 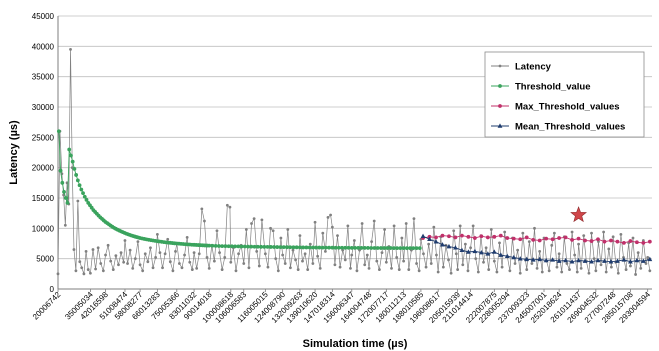 What do you see at coordinates (14, 152) in the screenshot?
I see `y-axis-title: Latency (µs)` at bounding box center [14, 152].